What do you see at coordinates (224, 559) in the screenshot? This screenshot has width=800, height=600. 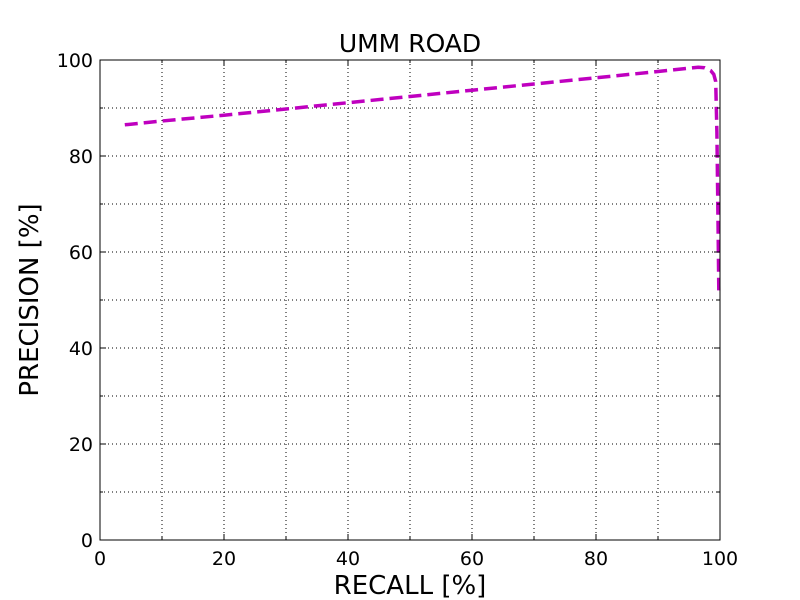 I see `x-tick-label-20: 20` at bounding box center [224, 559].